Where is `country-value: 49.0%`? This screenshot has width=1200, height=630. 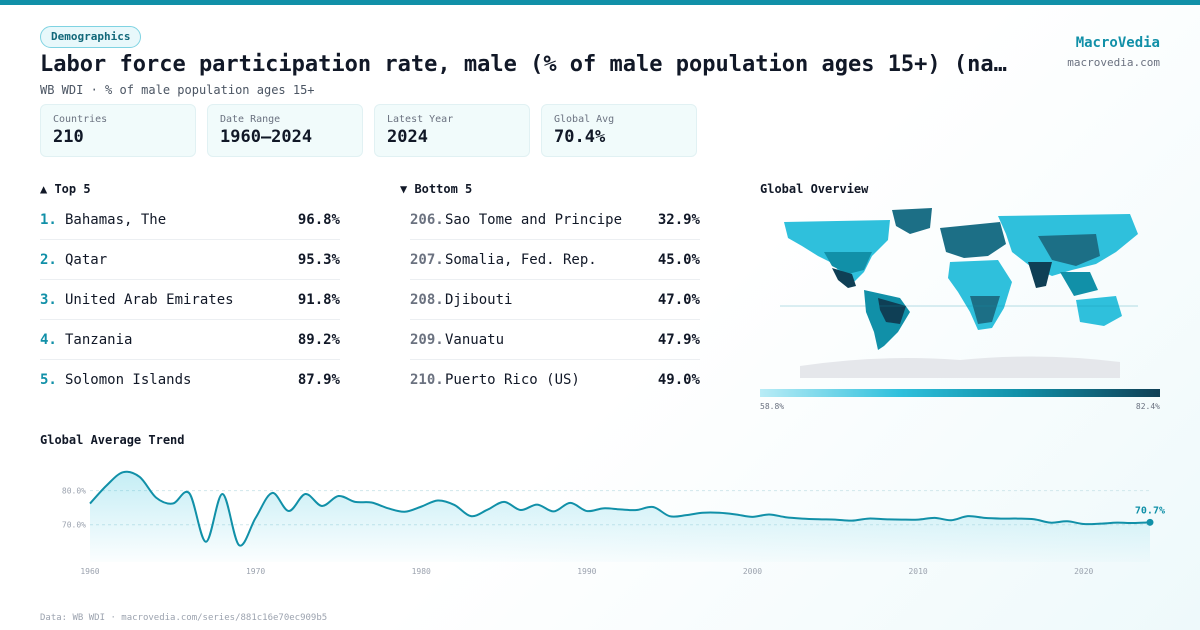
country-value: 49.0% is located at coordinates (678, 380).